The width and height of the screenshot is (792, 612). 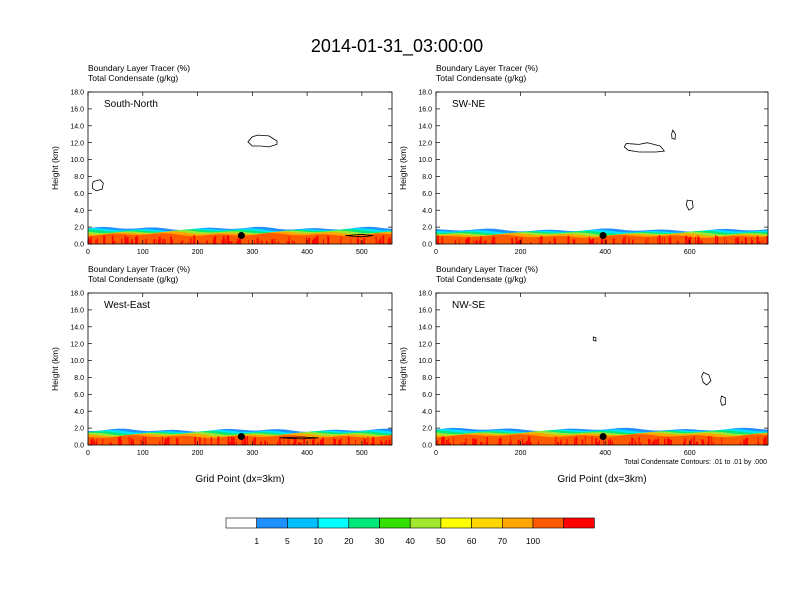 What do you see at coordinates (240, 369) in the screenshot?
I see `plot-frame` at bounding box center [240, 369].